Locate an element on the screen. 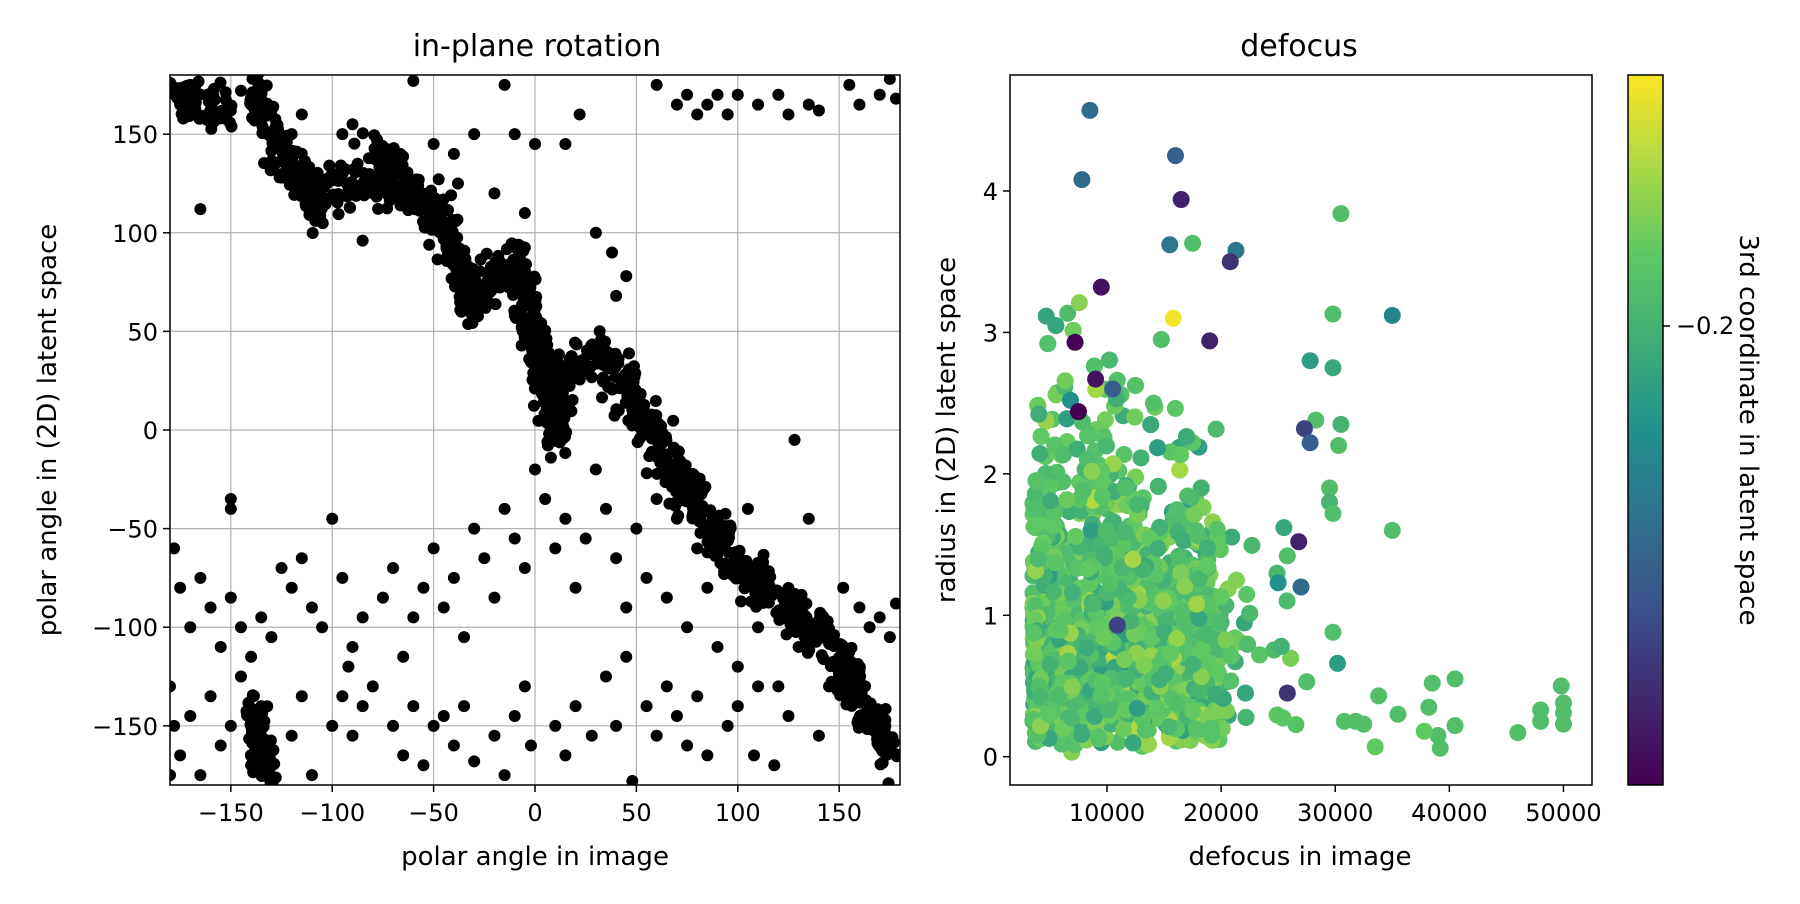 The image size is (1800, 904). y-ticks-rotation: −150 −100 −50 0 50 100 150 is located at coordinates (131, 431).